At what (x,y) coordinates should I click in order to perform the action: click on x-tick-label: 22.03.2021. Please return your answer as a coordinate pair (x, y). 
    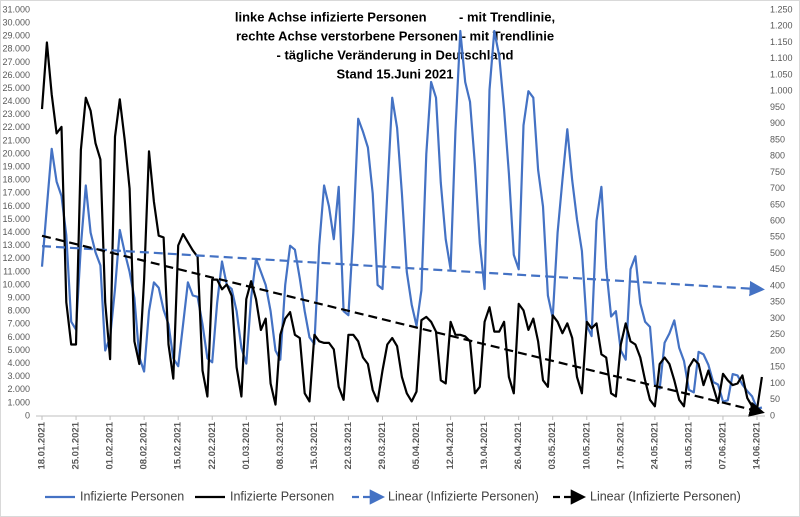
    Looking at the image, I should click on (348, 445).